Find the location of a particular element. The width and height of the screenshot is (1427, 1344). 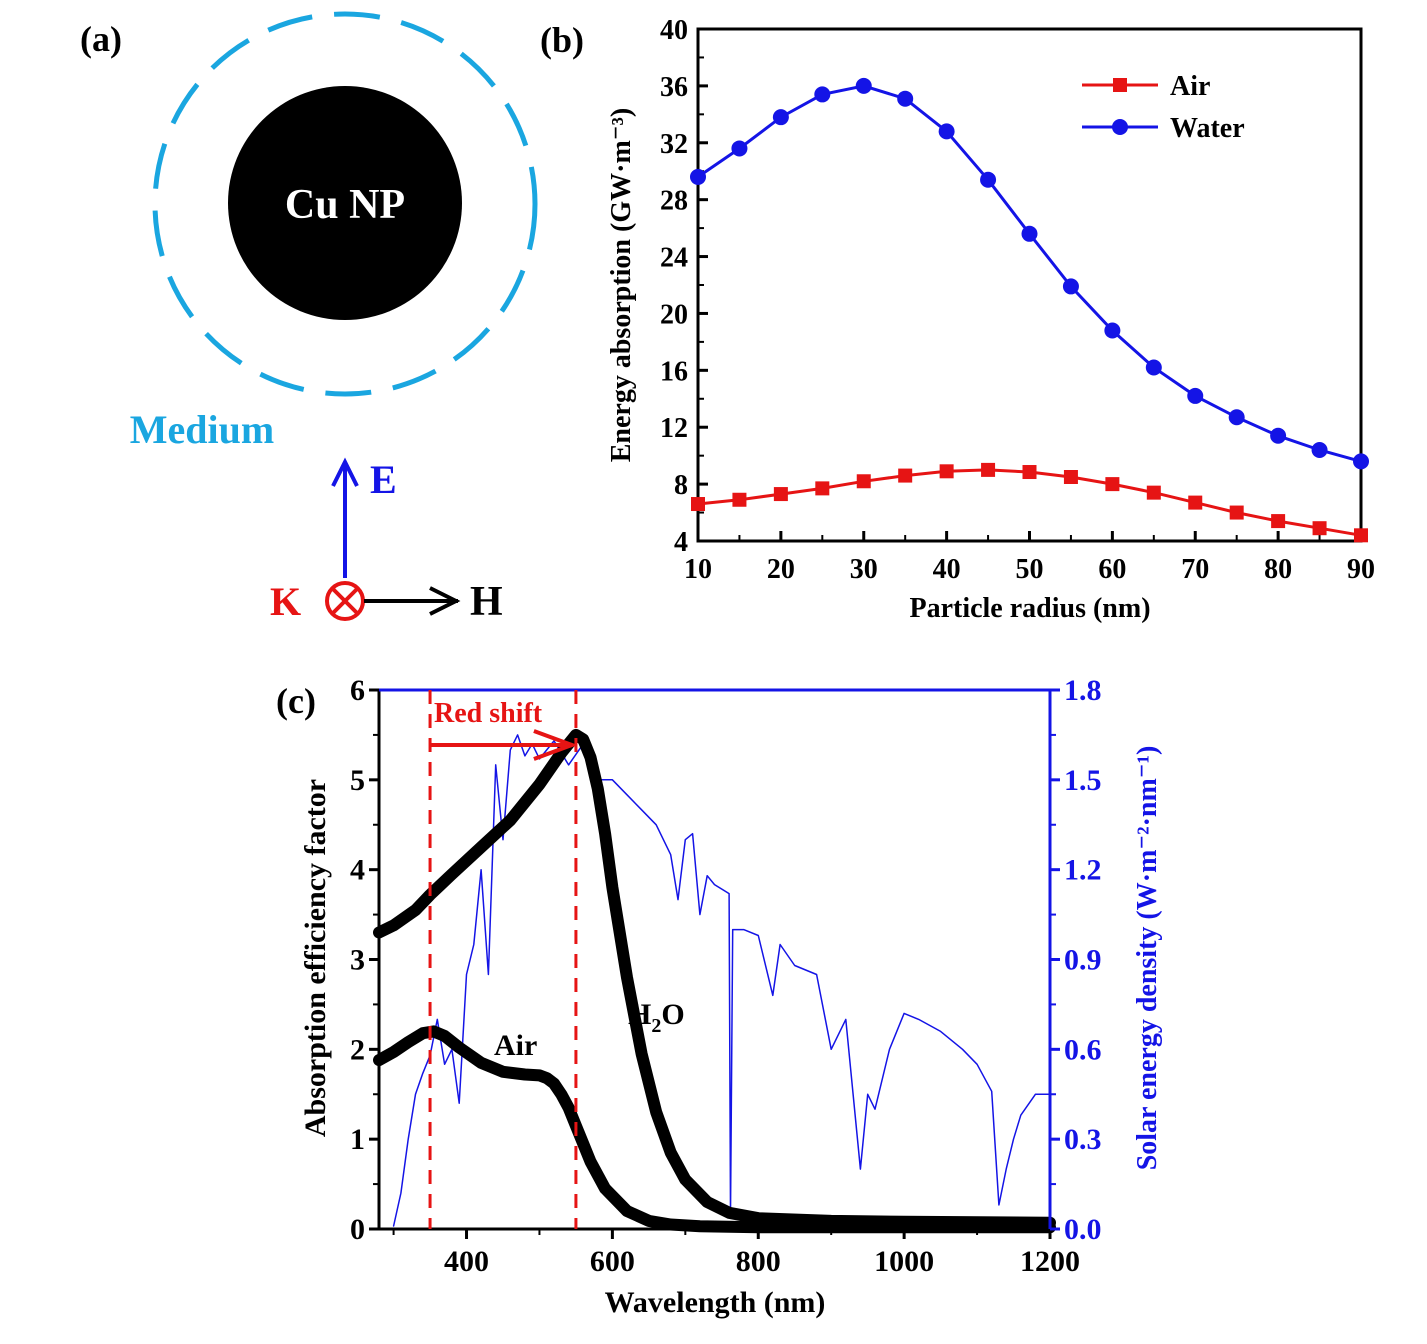

cu-nanoparticle is located at coordinates (345, 203).